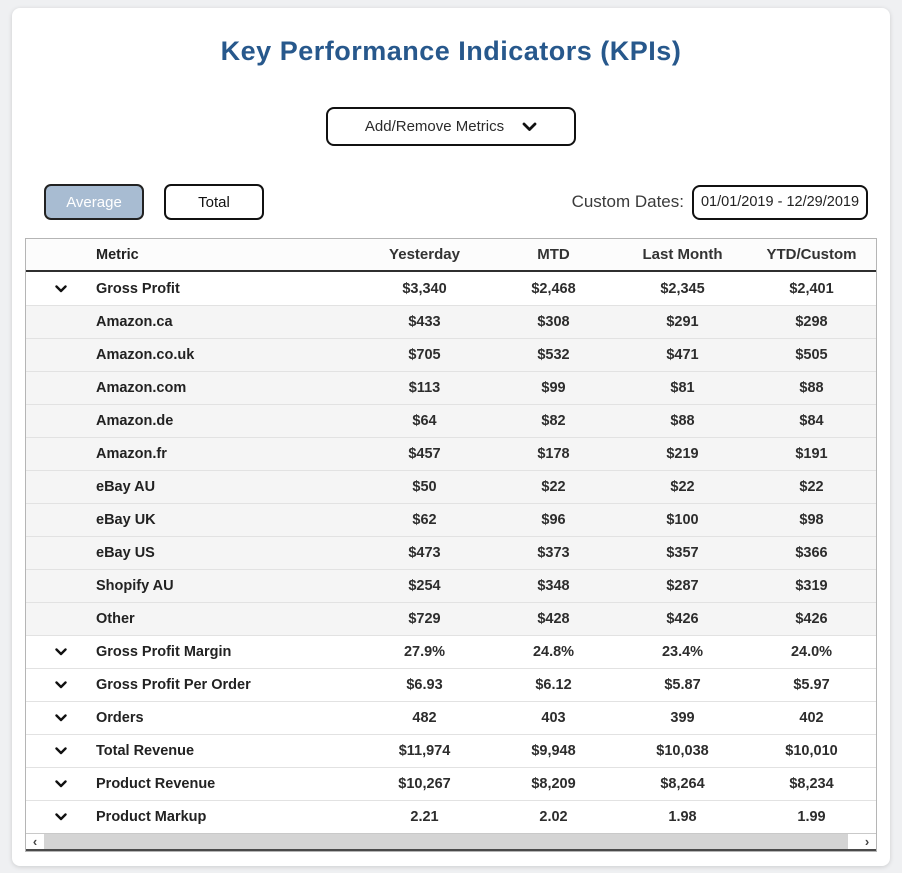  What do you see at coordinates (553, 553) in the screenshot?
I see `metric-value: $373` at bounding box center [553, 553].